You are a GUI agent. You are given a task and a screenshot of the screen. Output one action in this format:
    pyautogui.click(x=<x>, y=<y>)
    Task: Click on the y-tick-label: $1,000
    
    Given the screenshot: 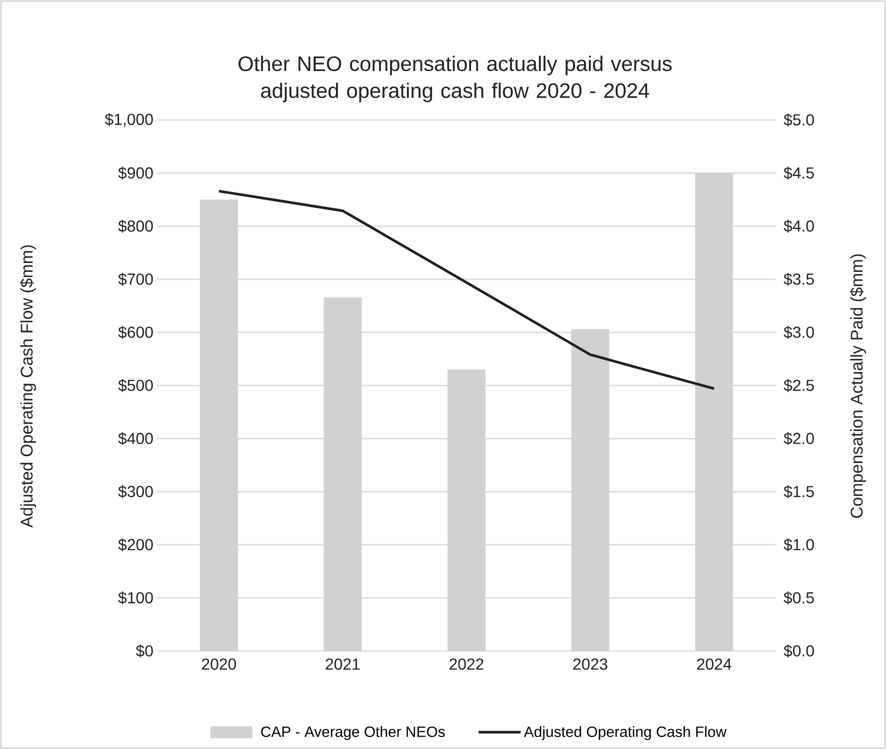 What is the action you would take?
    pyautogui.click(x=128, y=120)
    